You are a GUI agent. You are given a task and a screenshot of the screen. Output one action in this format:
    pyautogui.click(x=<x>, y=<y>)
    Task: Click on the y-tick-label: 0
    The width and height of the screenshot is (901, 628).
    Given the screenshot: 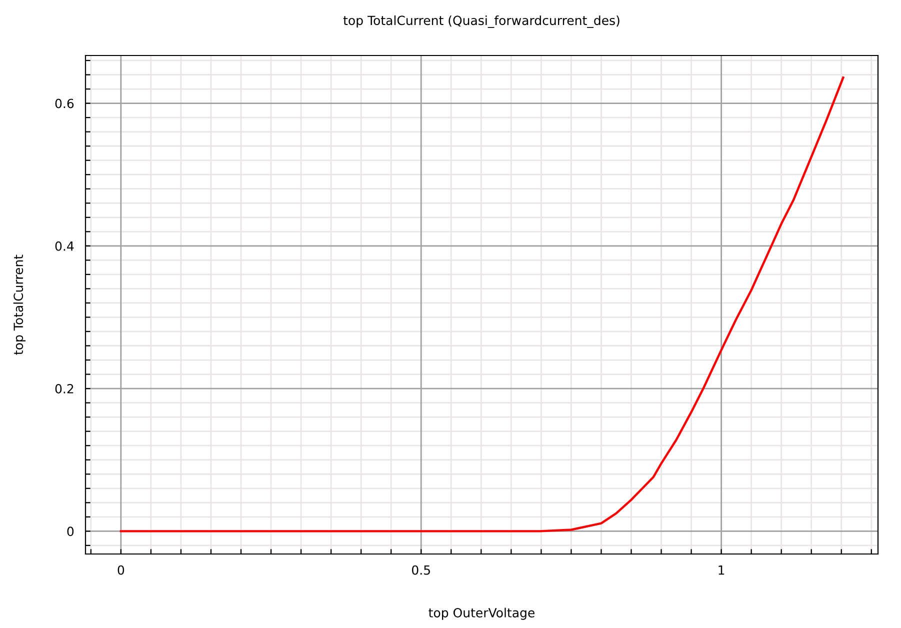 What is the action you would take?
    pyautogui.click(x=70, y=531)
    